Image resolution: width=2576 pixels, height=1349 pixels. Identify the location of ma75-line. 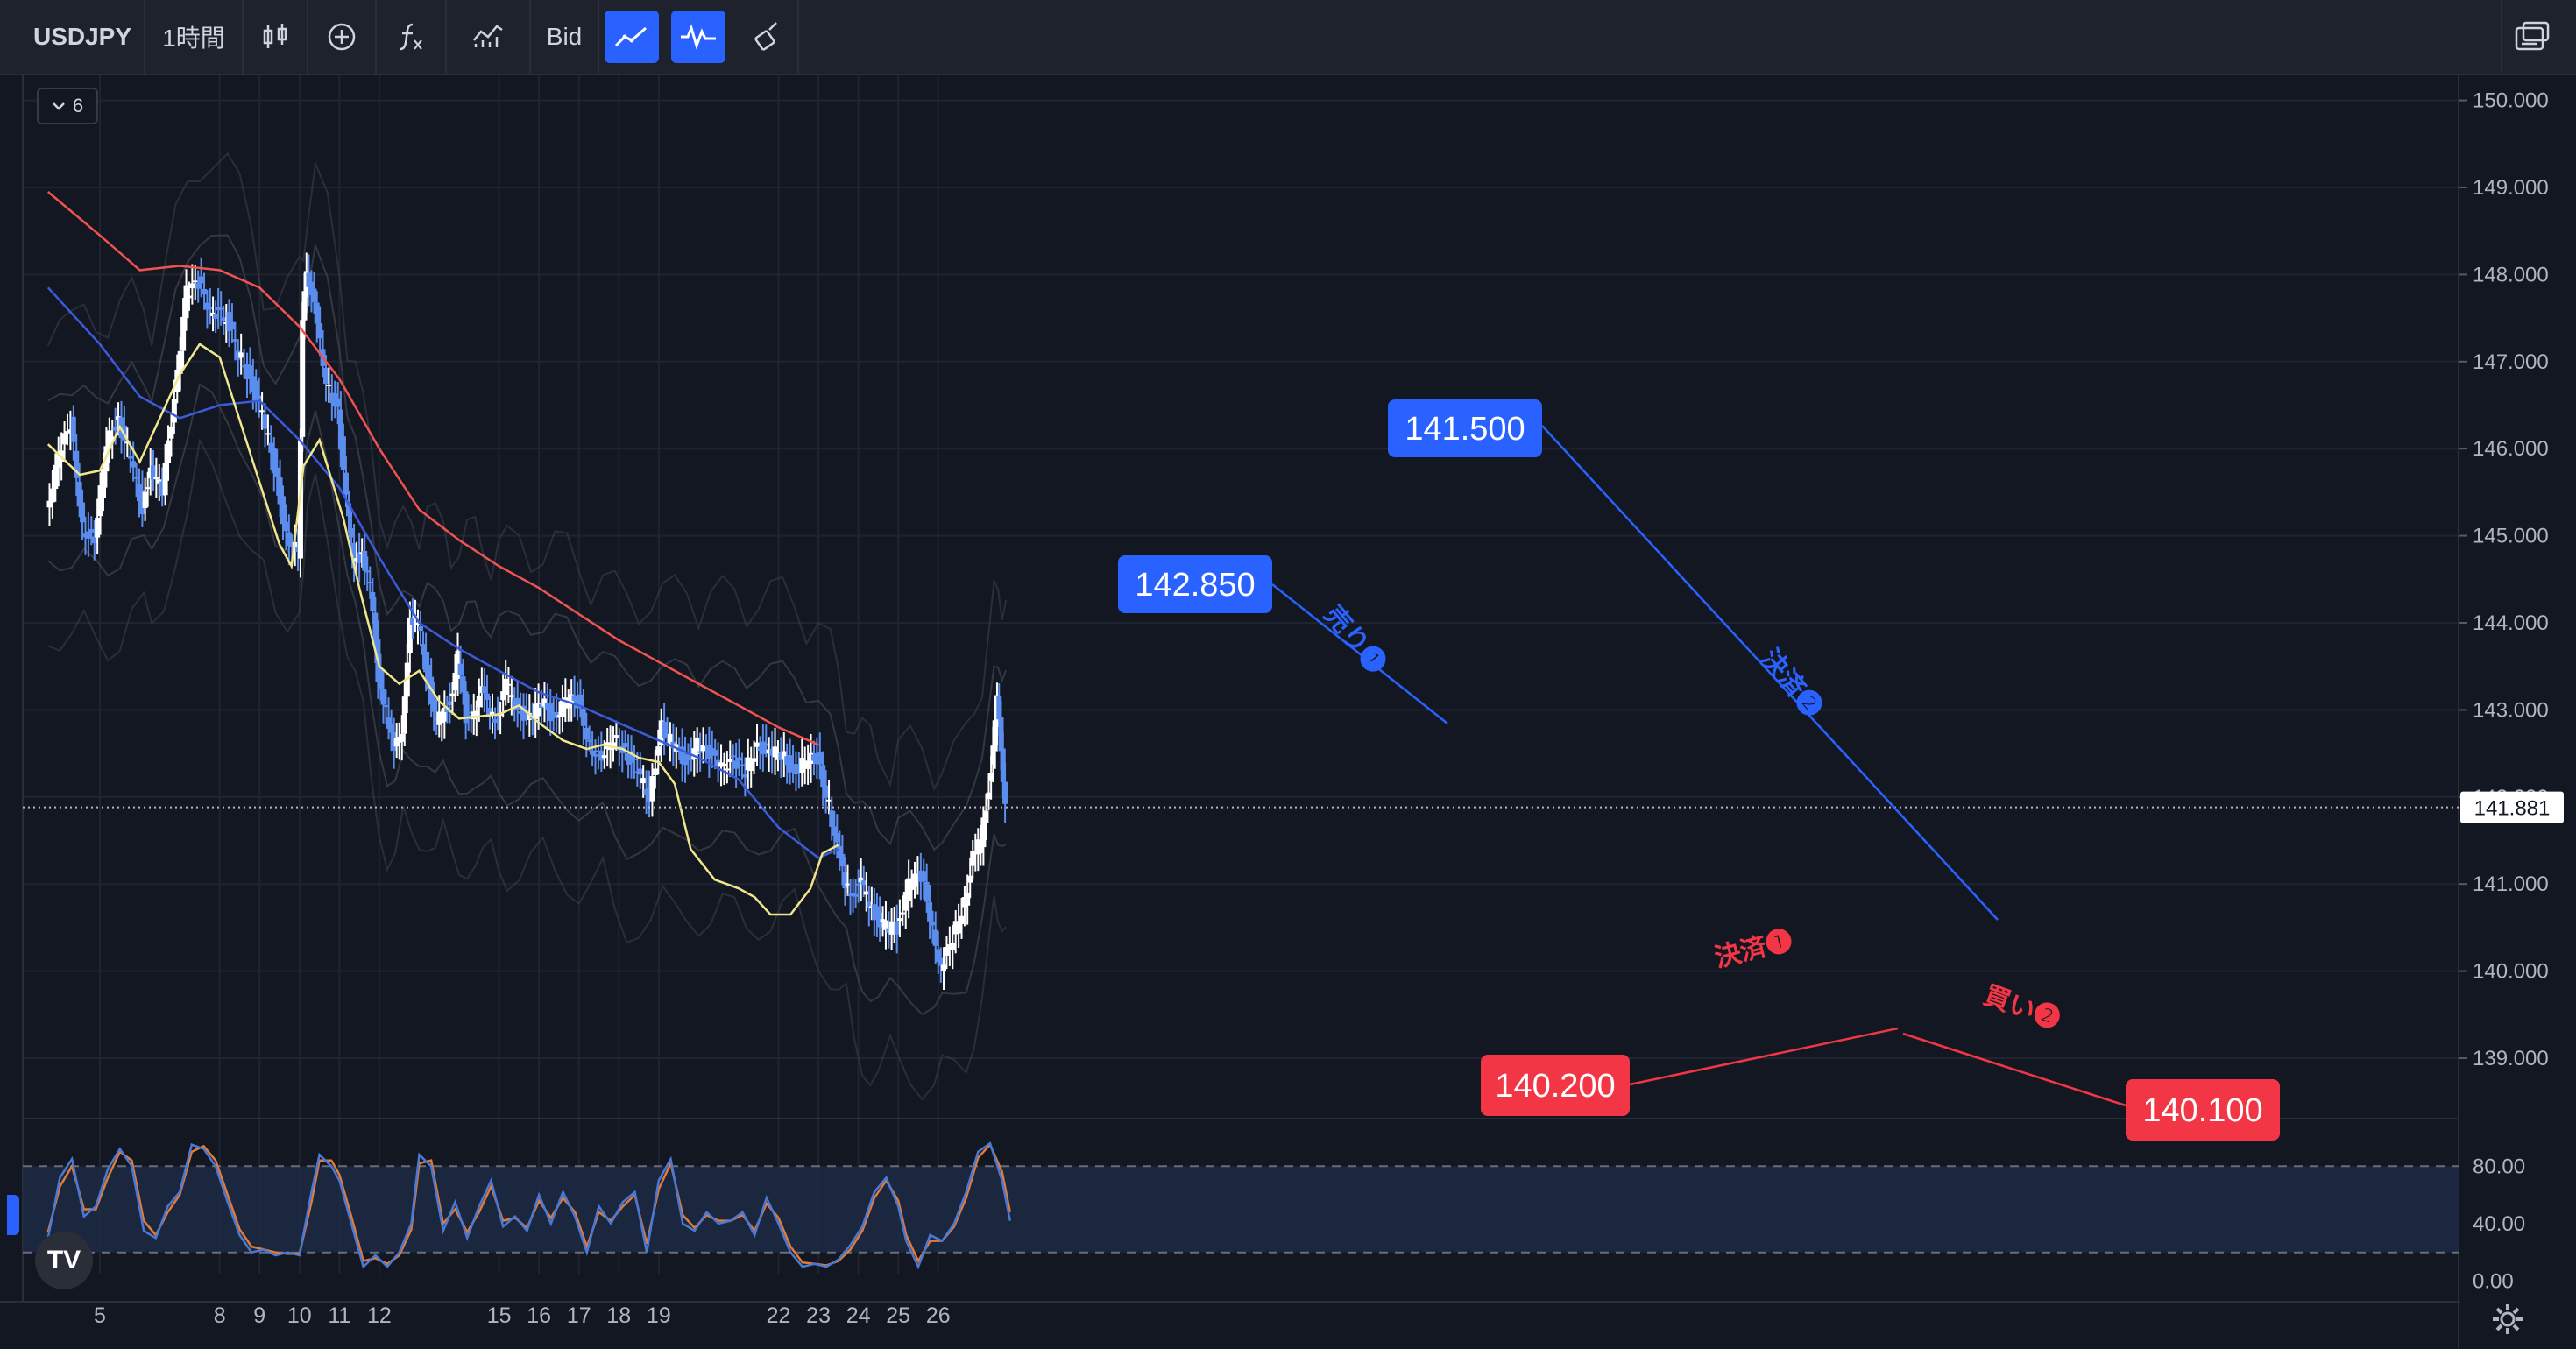
(442, 572).